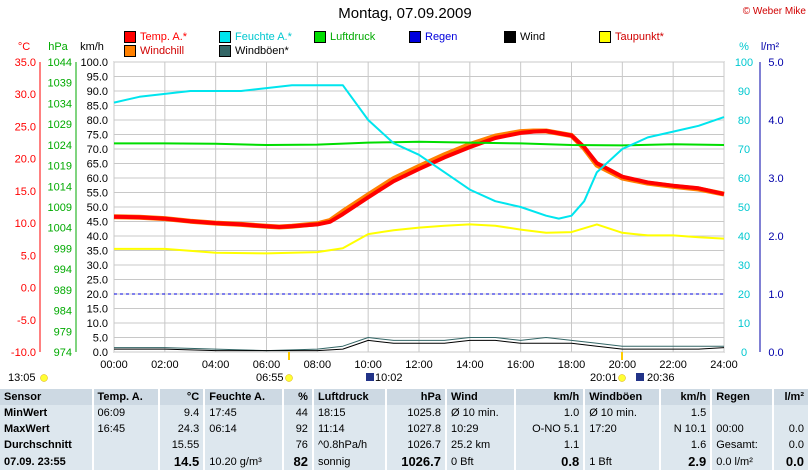 This screenshot has height=471, width=810. I want to click on pressure-tick-label: 979, so click(63, 332).